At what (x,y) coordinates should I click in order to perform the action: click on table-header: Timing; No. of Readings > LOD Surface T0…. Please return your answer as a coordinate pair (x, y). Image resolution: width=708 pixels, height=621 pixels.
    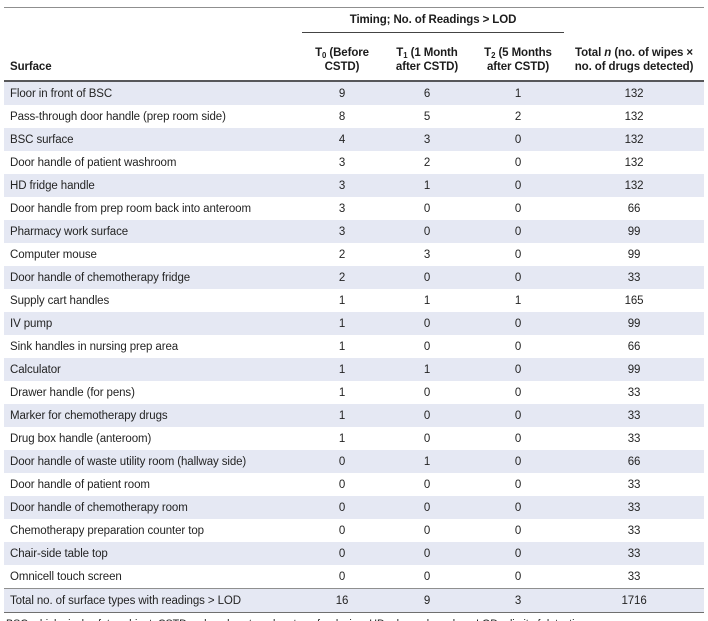
    Looking at the image, I should click on (354, 45).